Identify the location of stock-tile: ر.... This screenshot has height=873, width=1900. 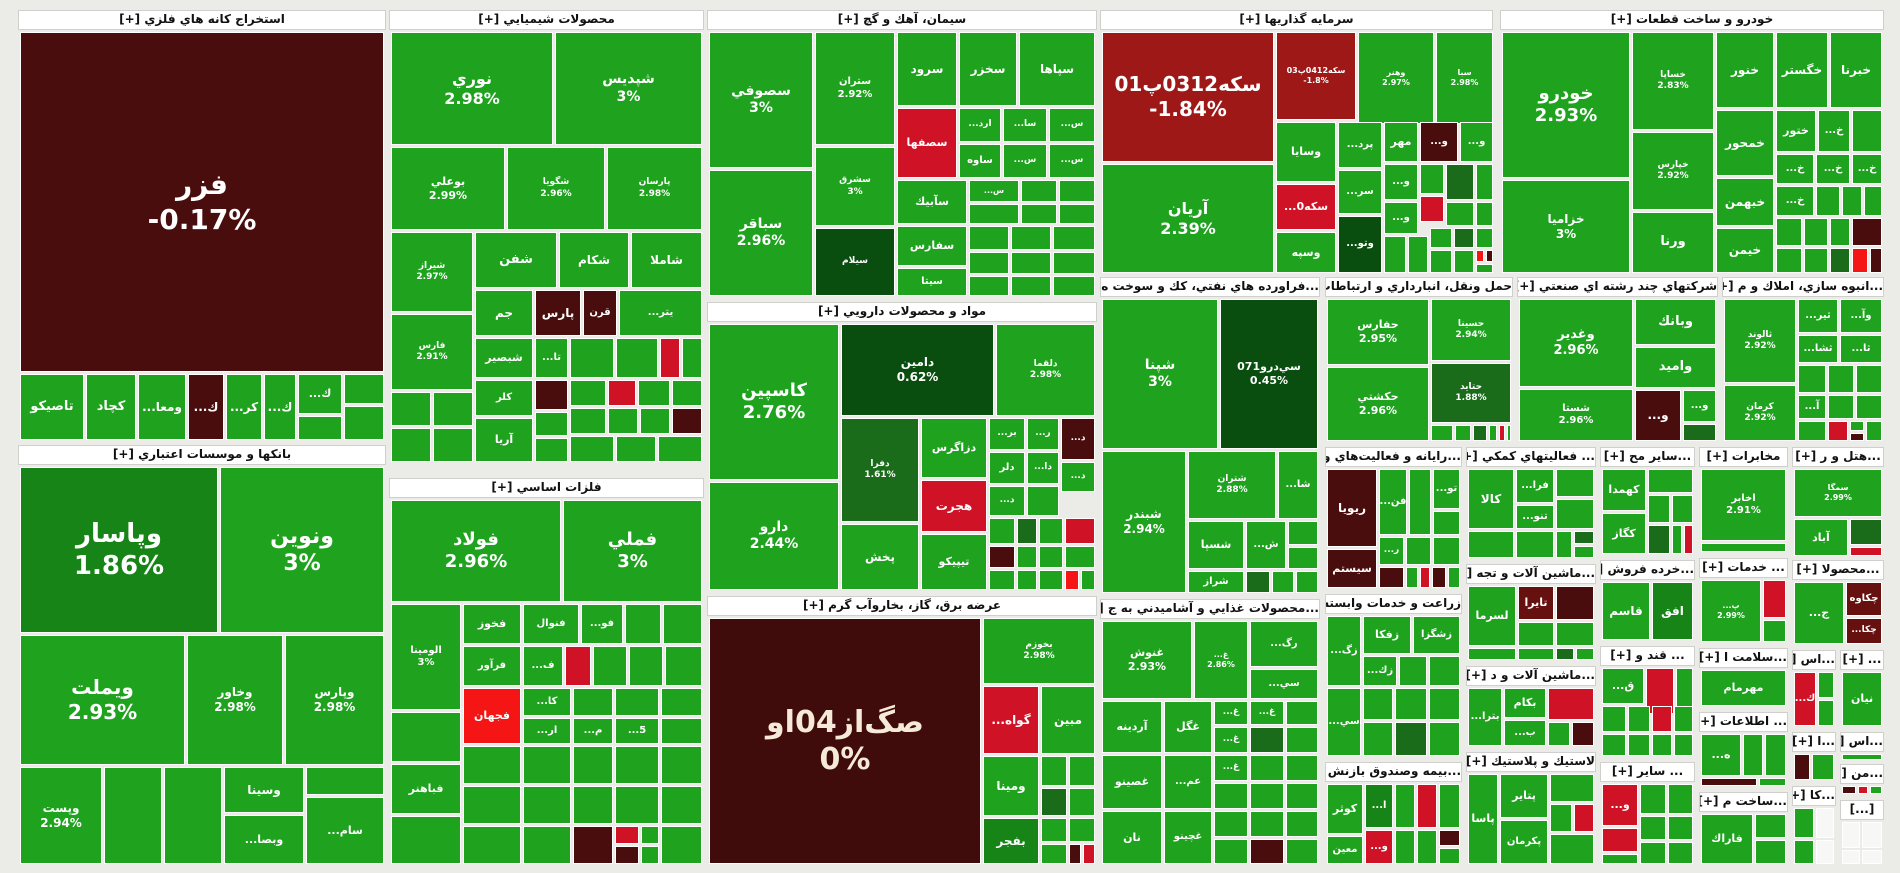
(1391, 551).